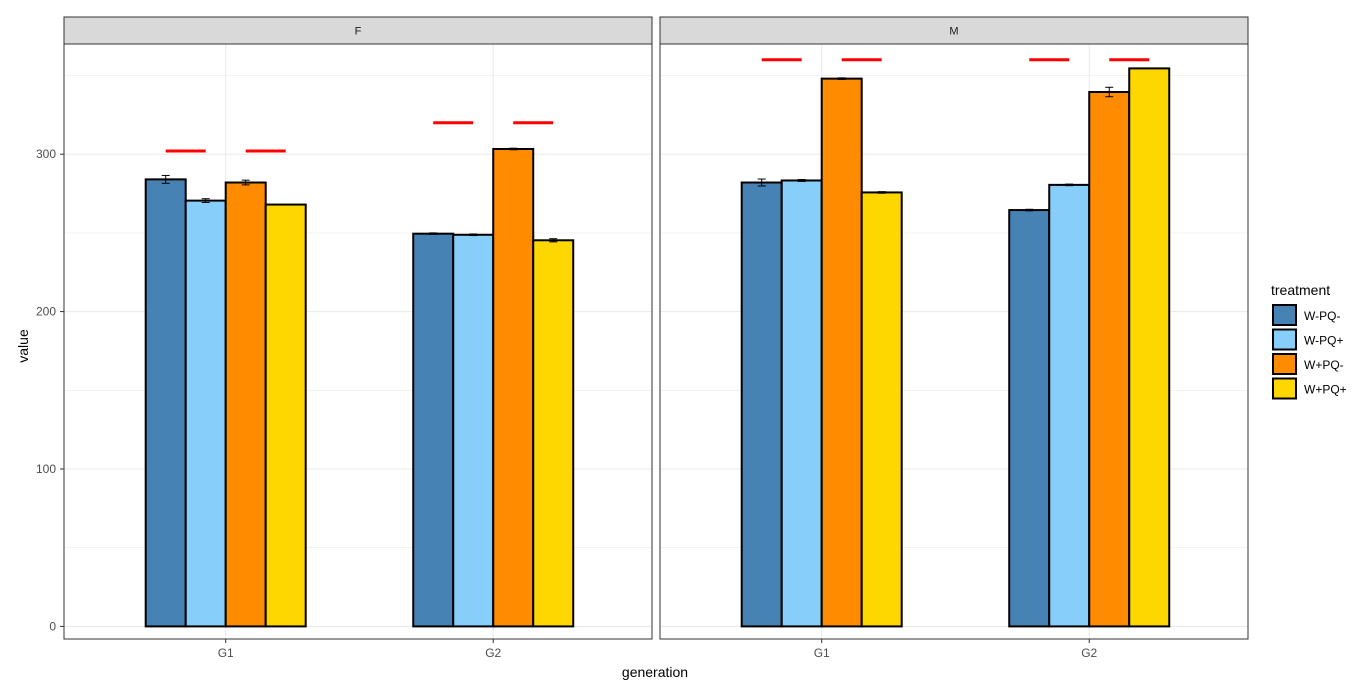 The height and width of the screenshot is (690, 1361). I want to click on legend-key-W-PQ-, so click(1284, 315).